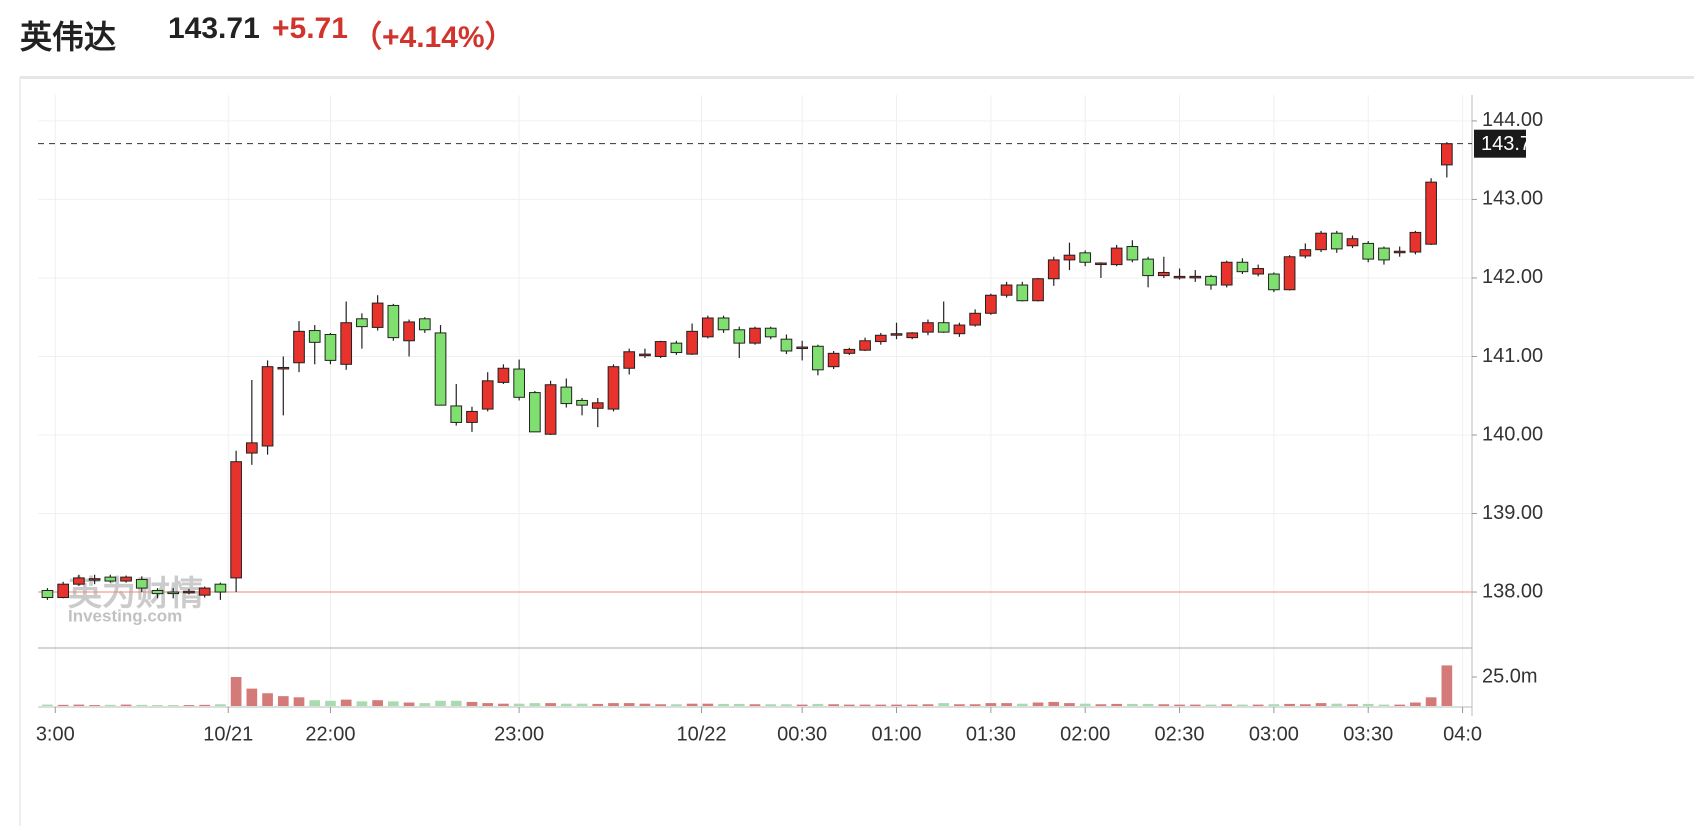  What do you see at coordinates (55, 734) in the screenshot?
I see `x-tick-label: 3:00` at bounding box center [55, 734].